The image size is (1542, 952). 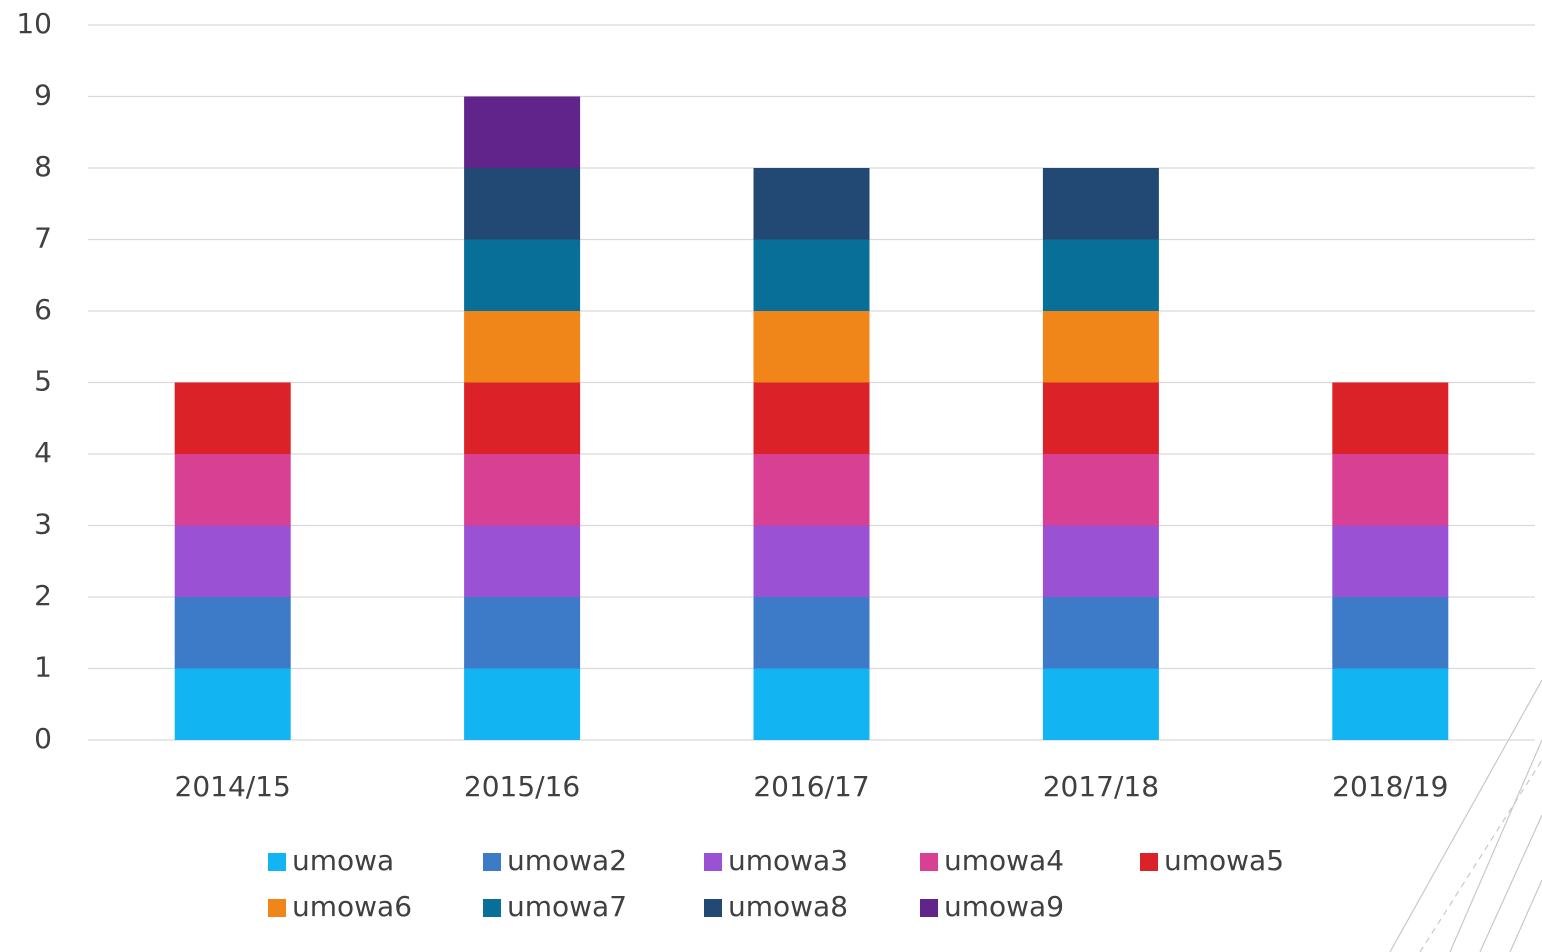 I want to click on y-tick-label: 5, so click(x=43, y=381).